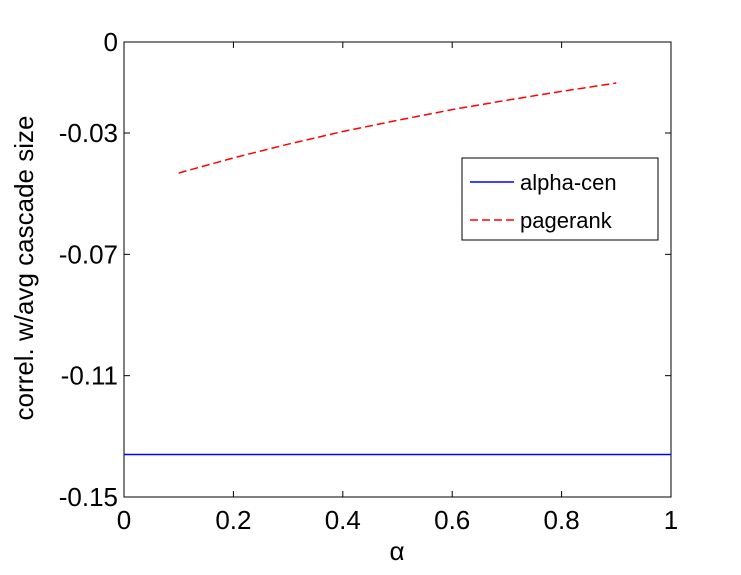  I want to click on x-tick-label: 1, so click(671, 520).